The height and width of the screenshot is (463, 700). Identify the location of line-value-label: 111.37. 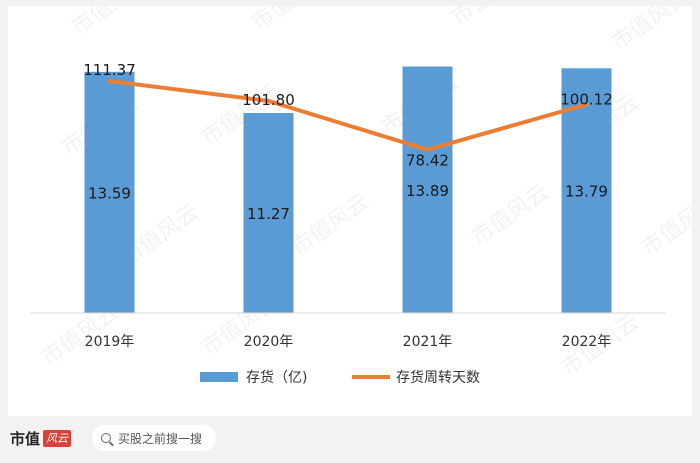
(109, 70).